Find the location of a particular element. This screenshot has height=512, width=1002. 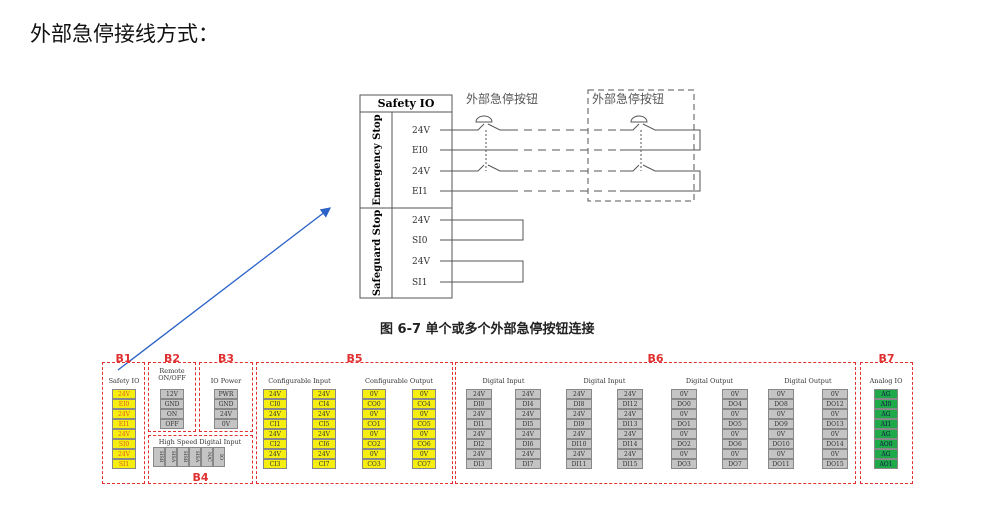

terminal-do8: DO8 is located at coordinates (781, 404).